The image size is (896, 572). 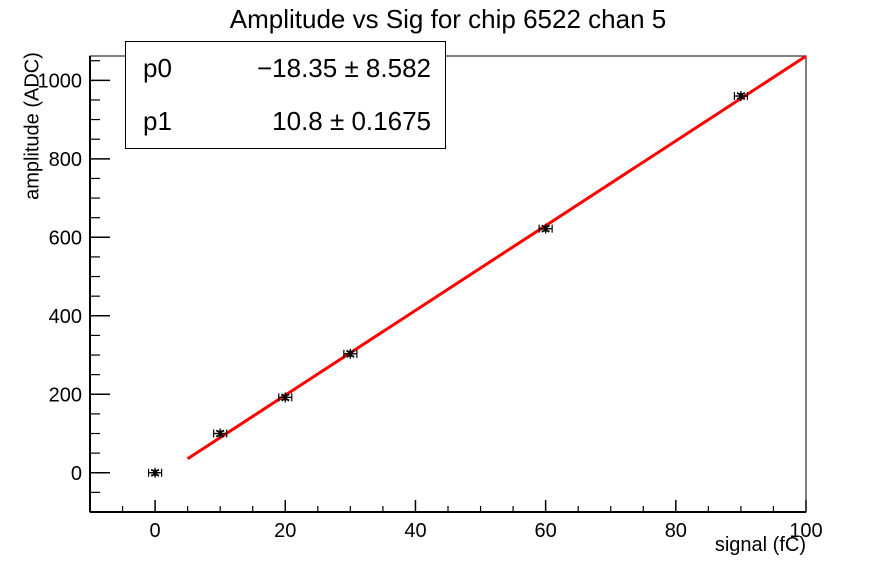 I want to click on x-tick-label: 20, so click(x=285, y=531).